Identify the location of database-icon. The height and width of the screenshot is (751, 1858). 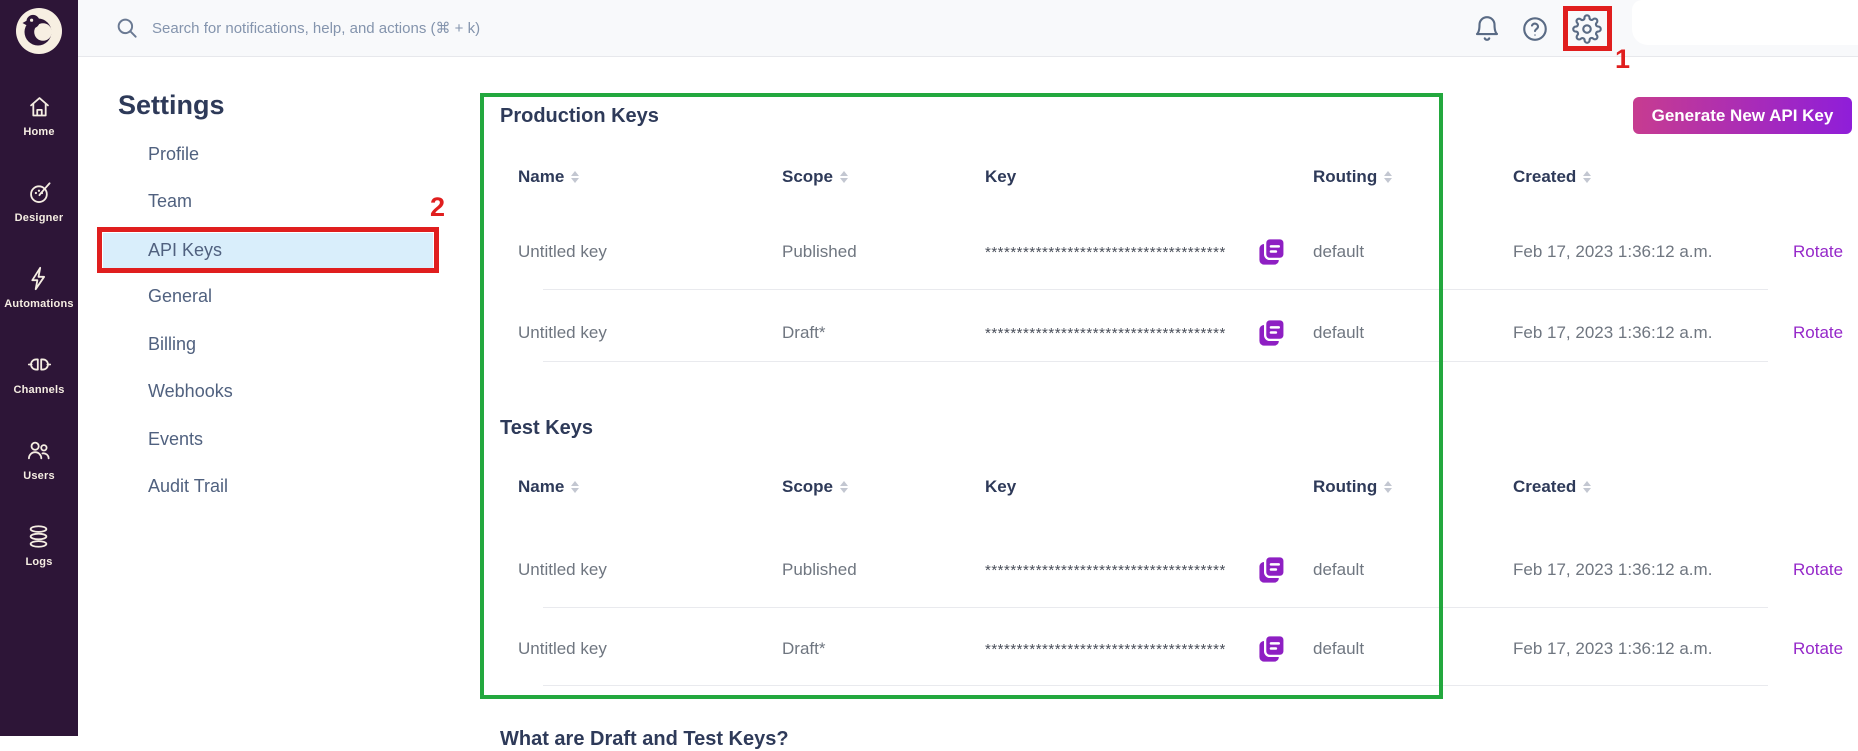
(39, 536).